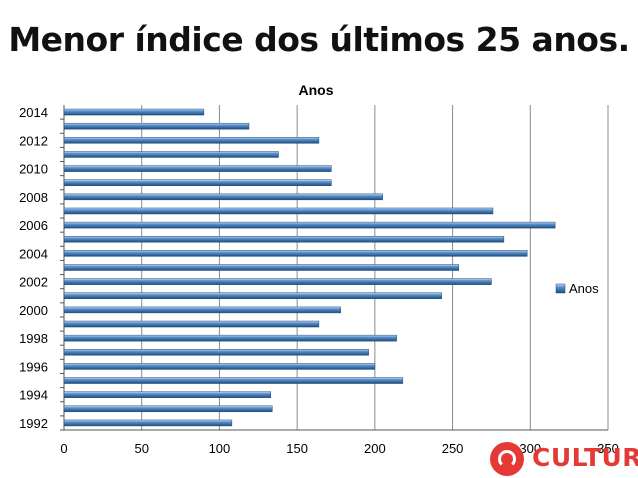  Describe the element at coordinates (33, 395) in the screenshot. I see `y-tick-label: 1994` at that location.